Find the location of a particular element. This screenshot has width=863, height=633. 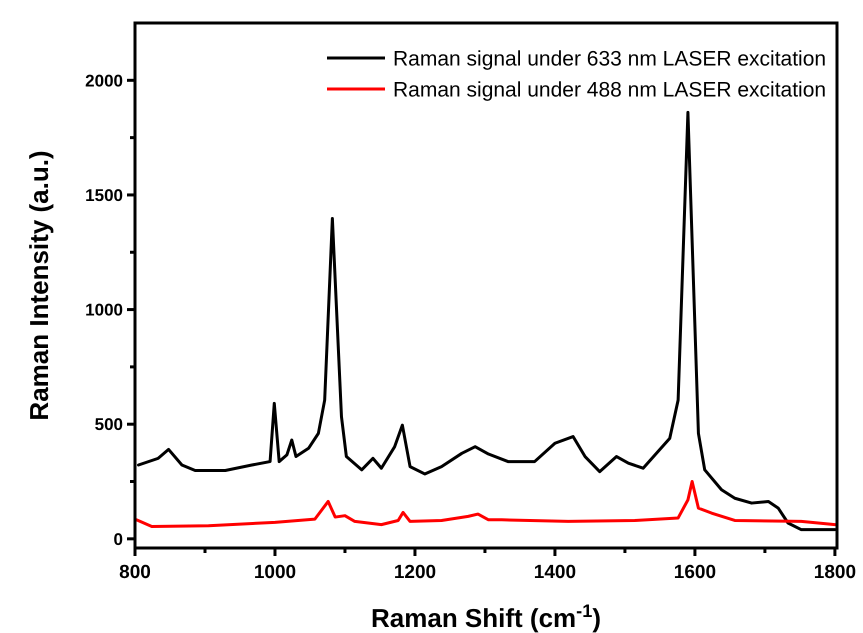

x-tick-label: 1400 is located at coordinates (555, 572).